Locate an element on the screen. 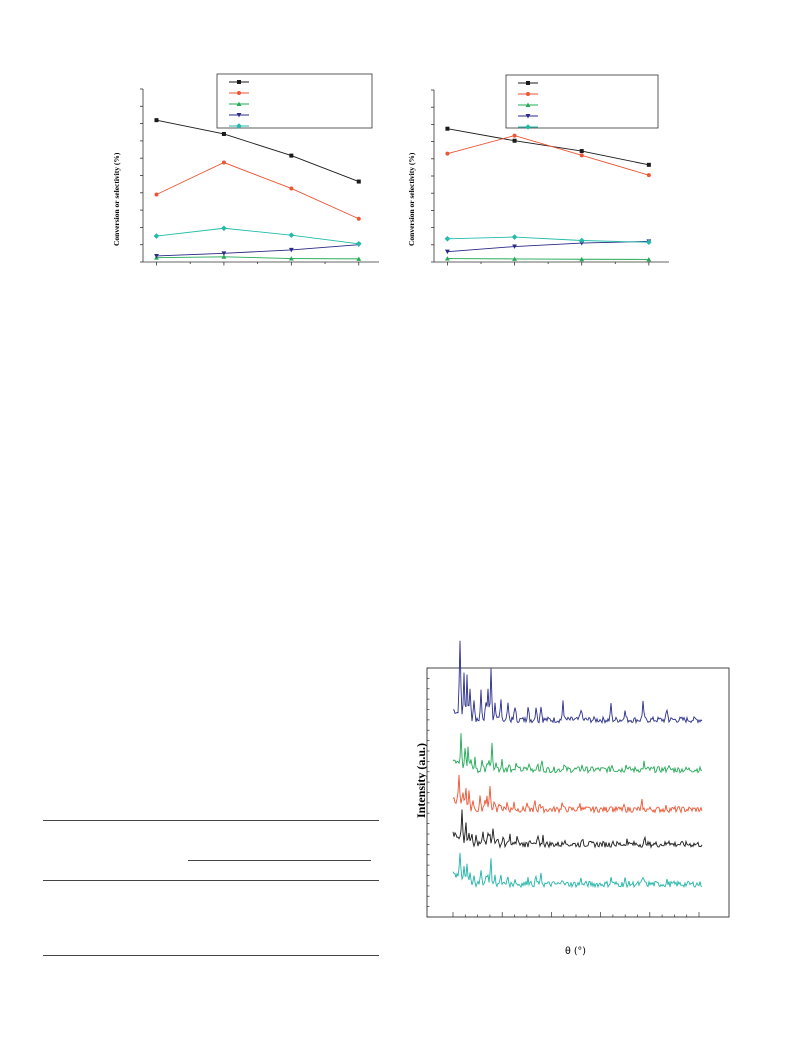 The image size is (793, 1057). y-axis-label: Intensity (a.u.) is located at coordinates (421, 780).